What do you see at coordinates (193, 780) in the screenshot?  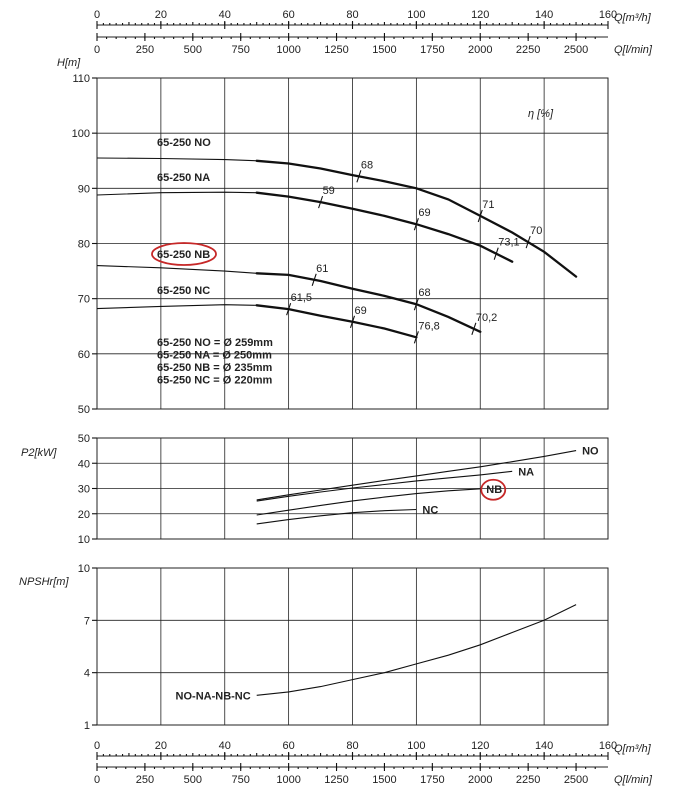 I see `bottom-lmin-tick-label: 500` at bounding box center [193, 780].